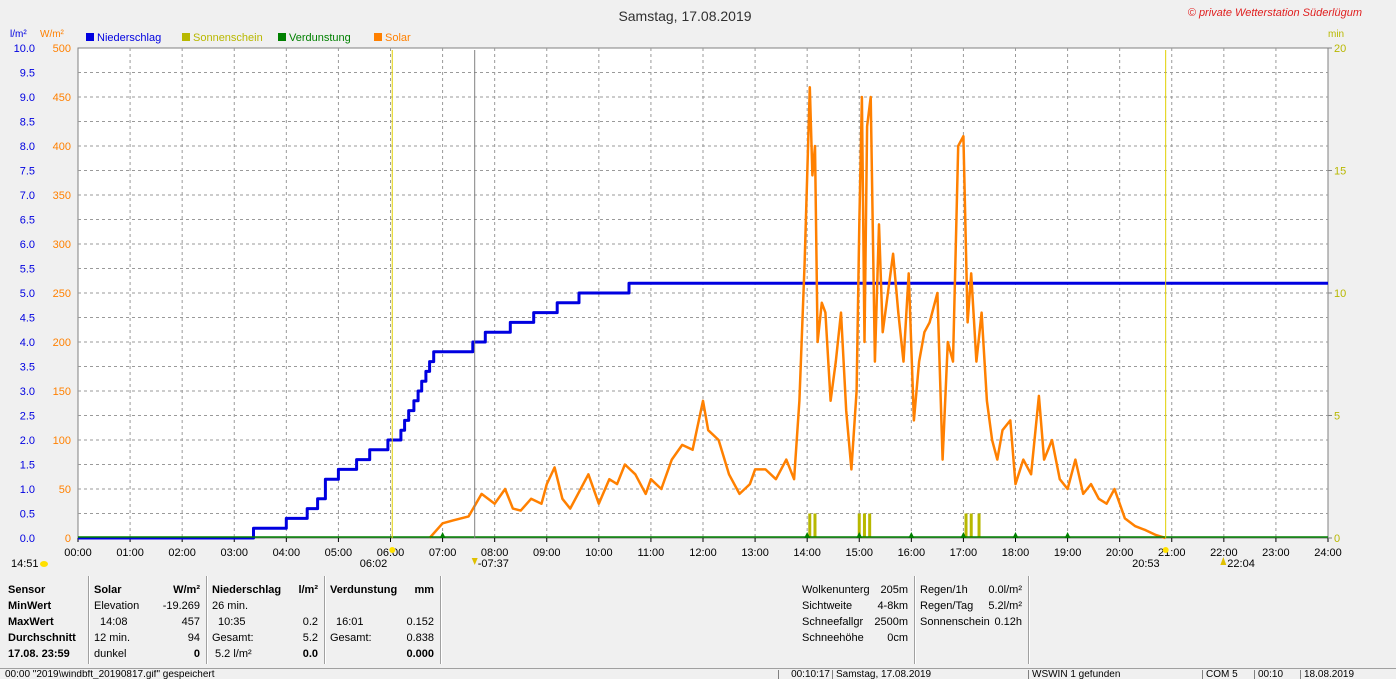 Image resolution: width=1396 pixels, height=679 pixels. I want to click on status-elapsed: 00:10:17, so click(804, 674).